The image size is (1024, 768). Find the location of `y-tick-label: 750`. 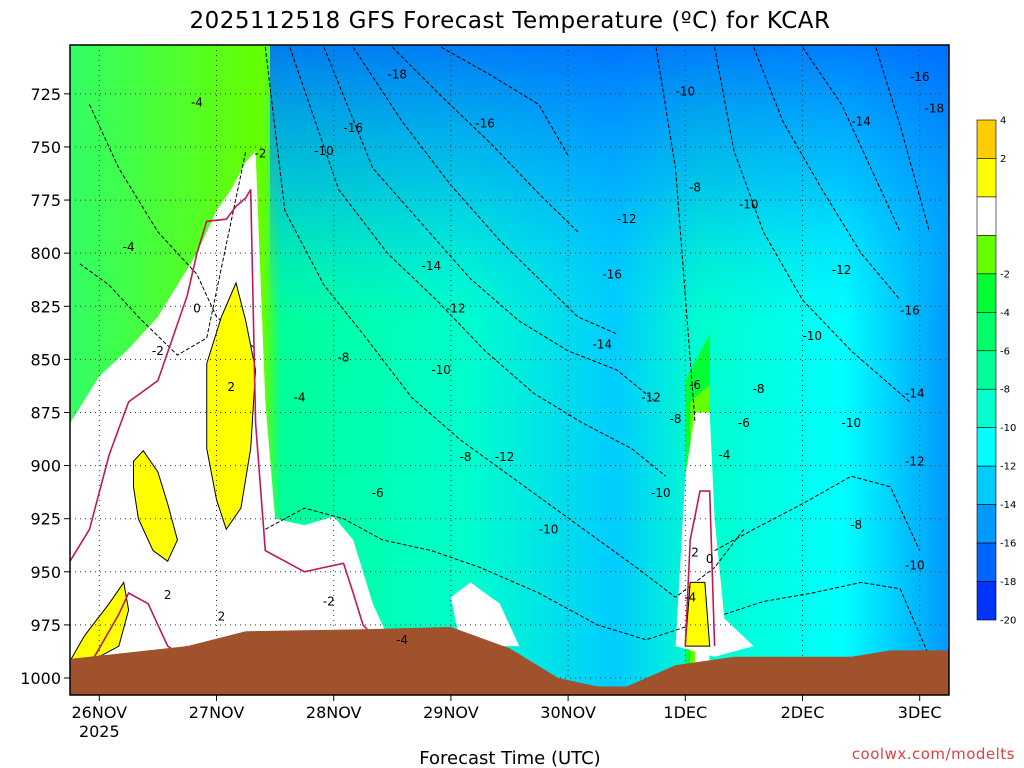

y-tick-label: 750 is located at coordinates (45, 147).